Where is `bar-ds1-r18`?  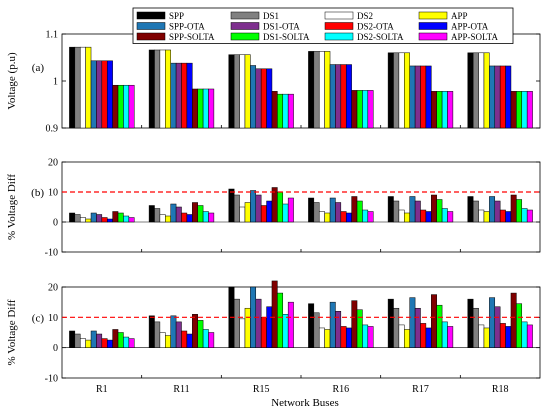
bar-ds1-r18 is located at coordinates (475, 327).